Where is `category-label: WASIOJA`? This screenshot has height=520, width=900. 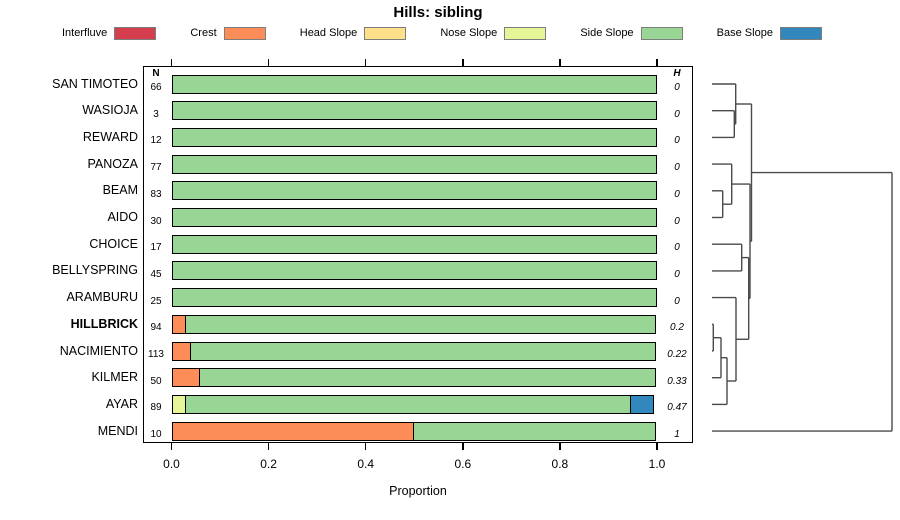 category-label: WASIOJA is located at coordinates (110, 110).